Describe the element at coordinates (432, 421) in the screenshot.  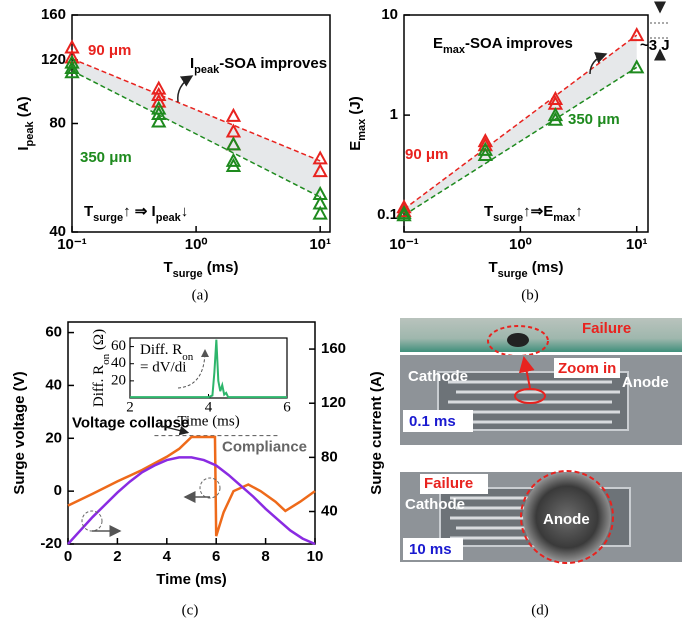
I see `time-label: 0.1 ms` at that location.